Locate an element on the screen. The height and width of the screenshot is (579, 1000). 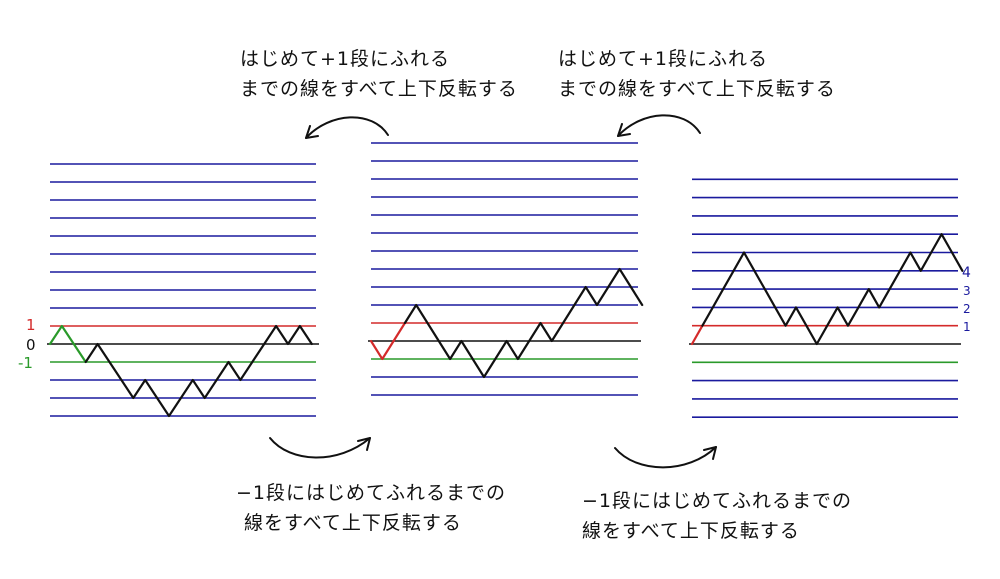
annotation-top-left-line2: までの線をすべて上下反転する is located at coordinates (379, 89).